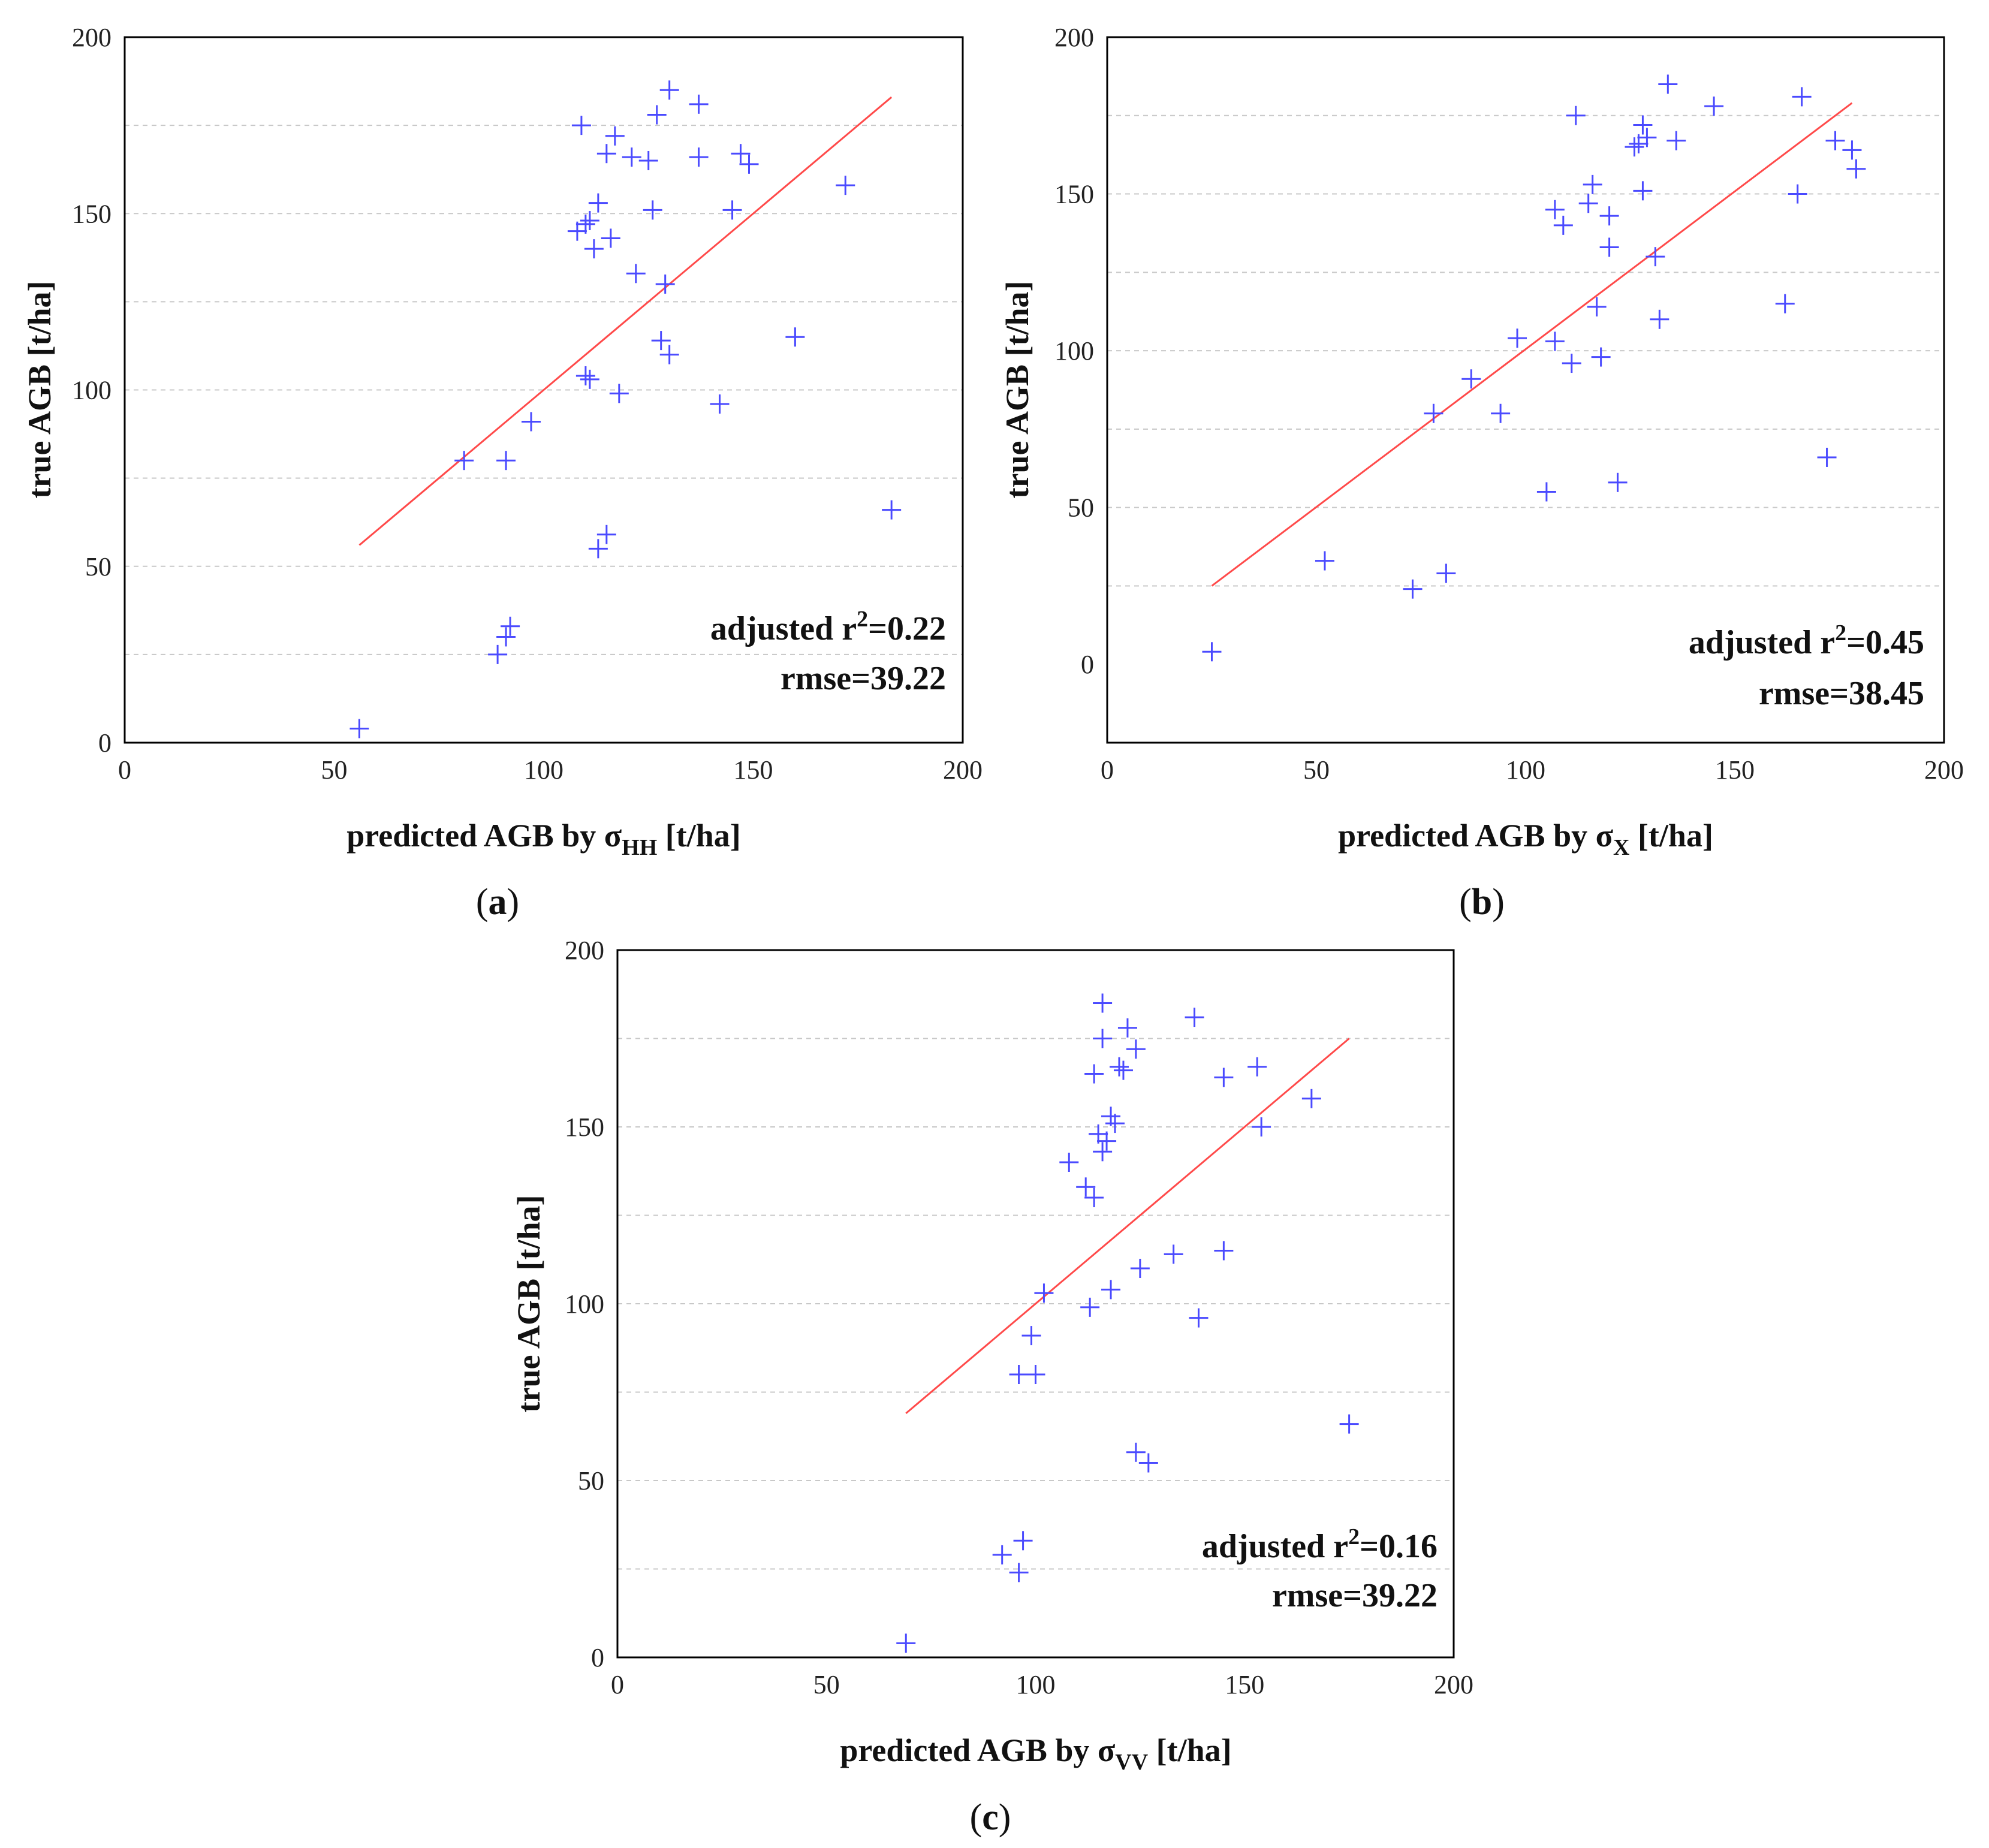 Image resolution: width=1989 pixels, height=1848 pixels. What do you see at coordinates (529, 1304) in the screenshot?
I see `panel-c-y-axis-title: true AGB [t/ha]` at bounding box center [529, 1304].